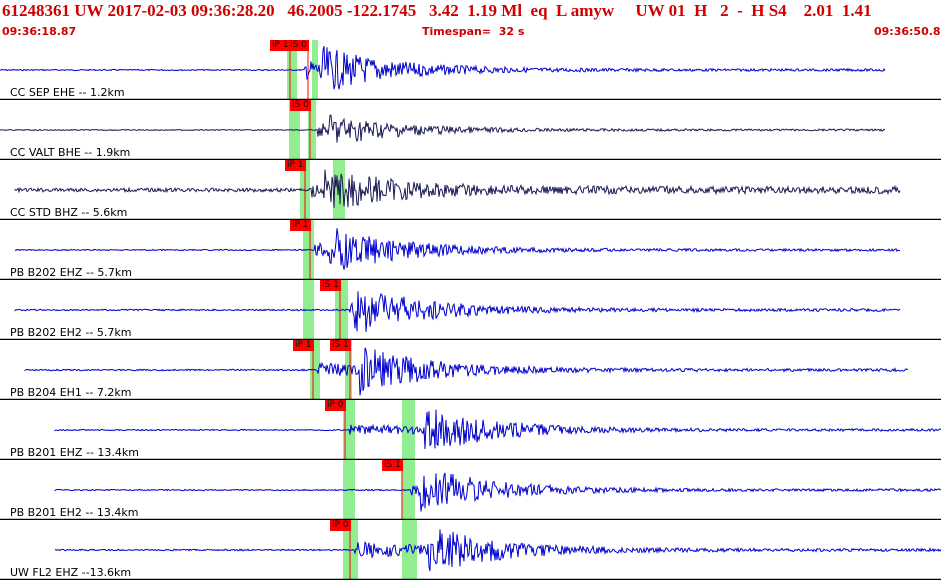 The height and width of the screenshot is (580, 941). I want to click on station-channel-label: PB B201 EH2 -- 13.4km, so click(74, 512).